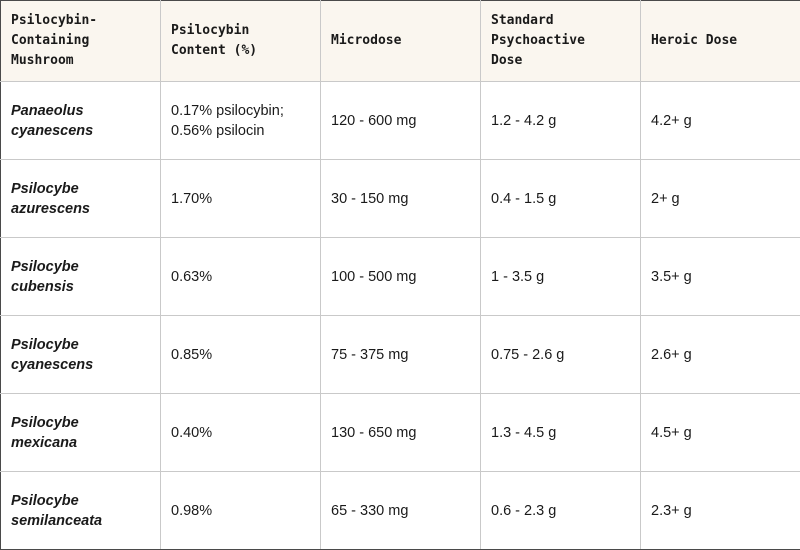 This screenshot has width=800, height=550. I want to click on cell-mushroom: Psilocybe cyanescens, so click(80, 354).